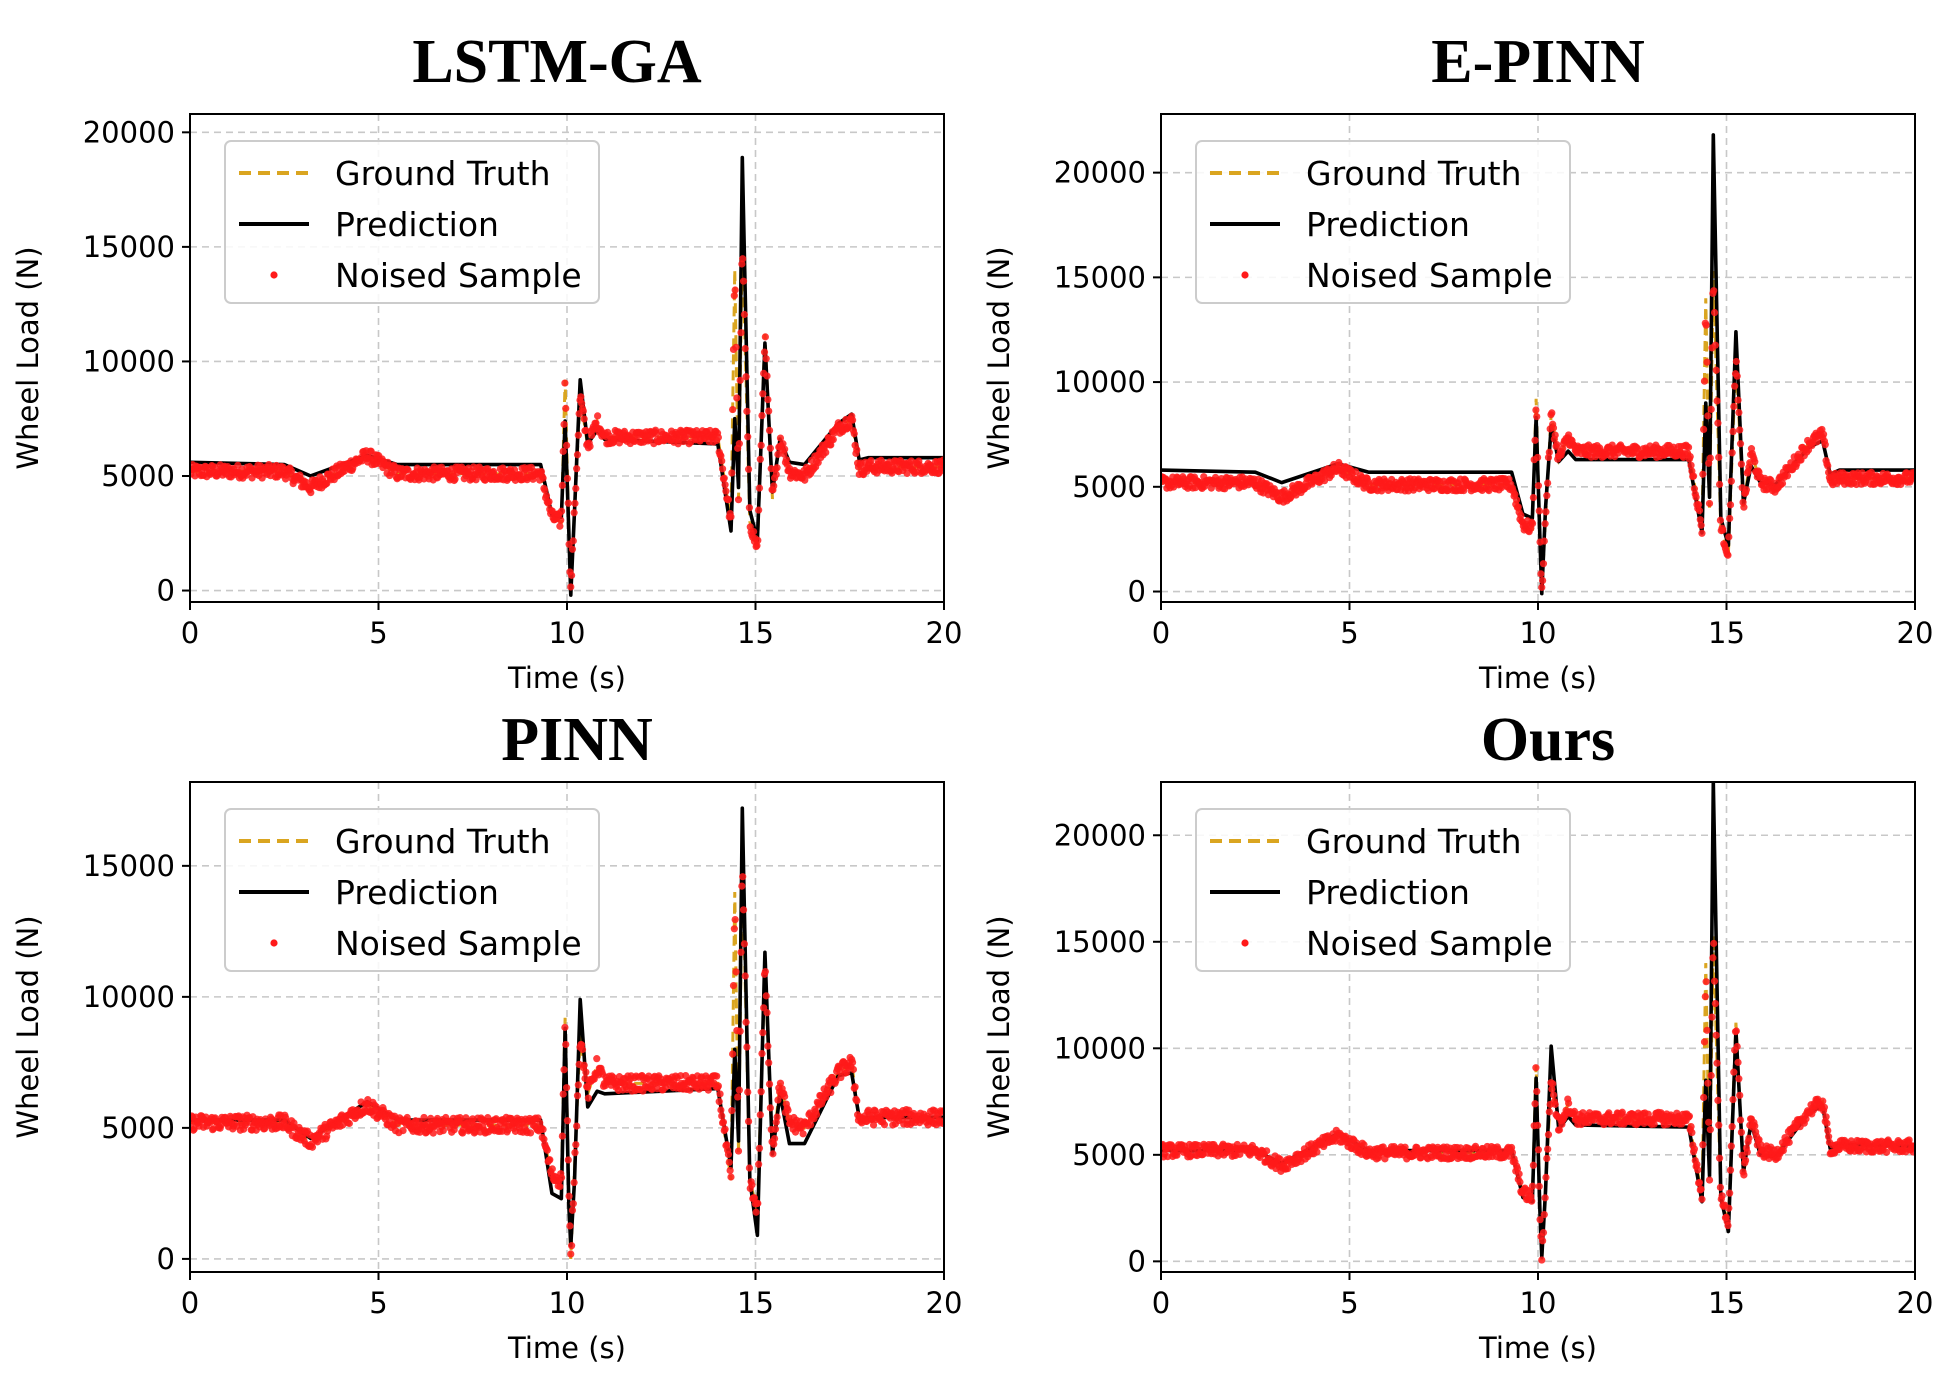 The width and height of the screenshot is (1938, 1392). I want to click on x-tick-label: 10, so click(1538, 633).